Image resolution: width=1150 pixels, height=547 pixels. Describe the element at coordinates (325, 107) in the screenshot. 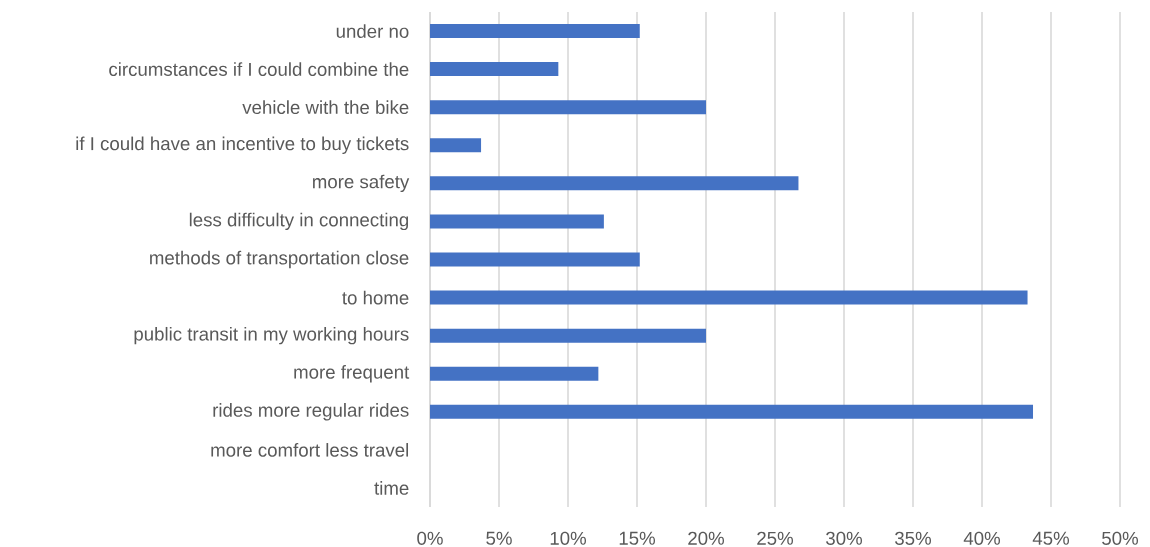

I see `y-tick-label: vehicle with the bike` at that location.